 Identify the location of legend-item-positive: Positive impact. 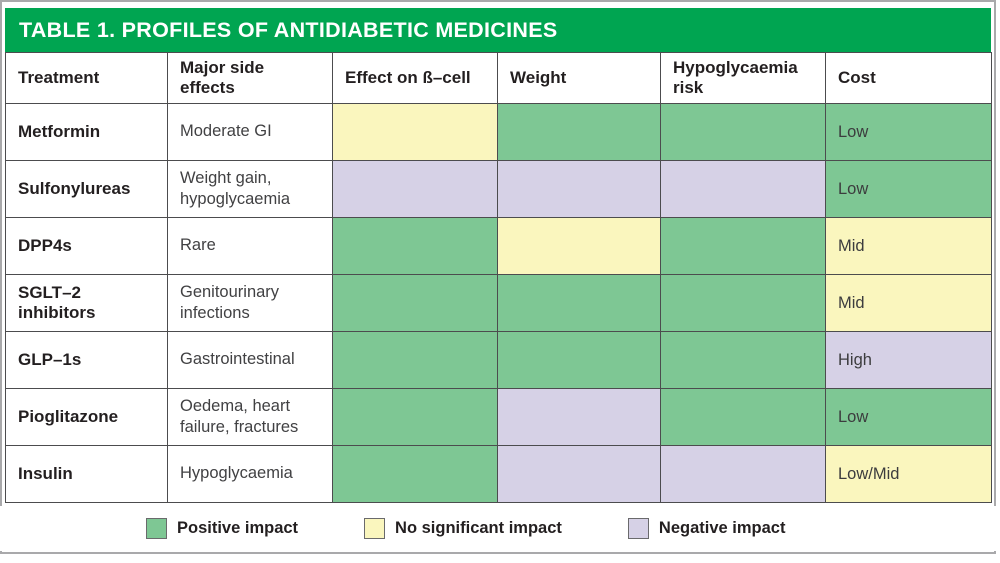
(222, 528).